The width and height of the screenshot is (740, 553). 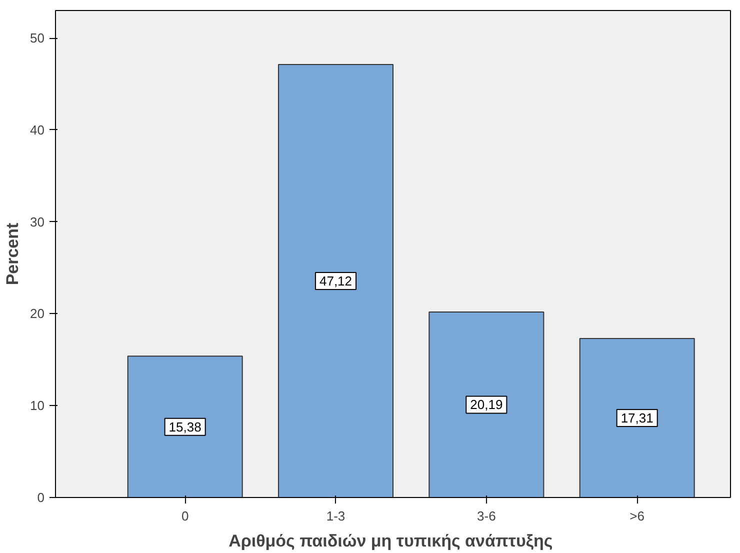 What do you see at coordinates (37, 38) in the screenshot?
I see `y-tick-label: 50` at bounding box center [37, 38].